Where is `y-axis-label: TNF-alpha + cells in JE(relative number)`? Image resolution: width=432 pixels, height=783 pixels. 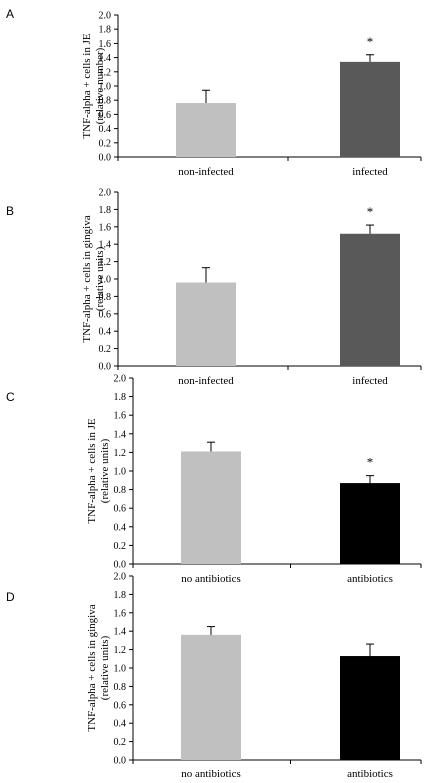 y-axis-label: TNF-alpha + cells in JE(relative number) is located at coordinates (93, 85).